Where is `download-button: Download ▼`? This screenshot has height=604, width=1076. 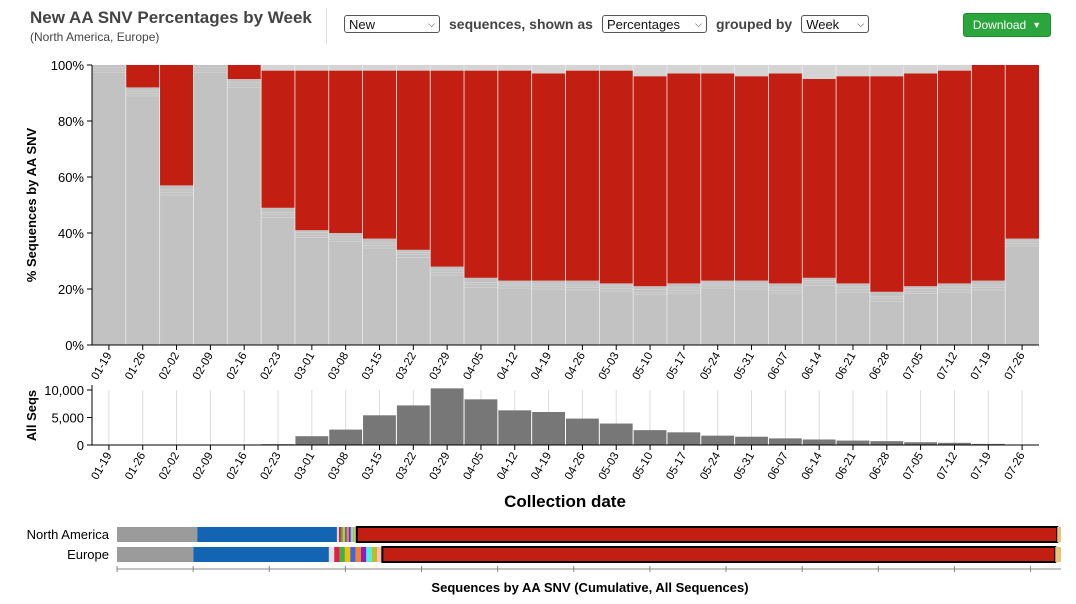 download-button: Download ▼ is located at coordinates (1007, 25).